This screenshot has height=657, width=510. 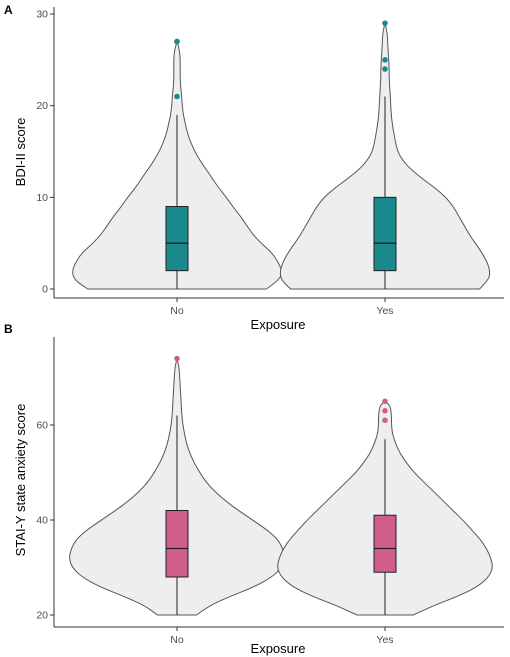 I want to click on panel-b-y-ticks: 20 40 60, so click(x=45, y=521).